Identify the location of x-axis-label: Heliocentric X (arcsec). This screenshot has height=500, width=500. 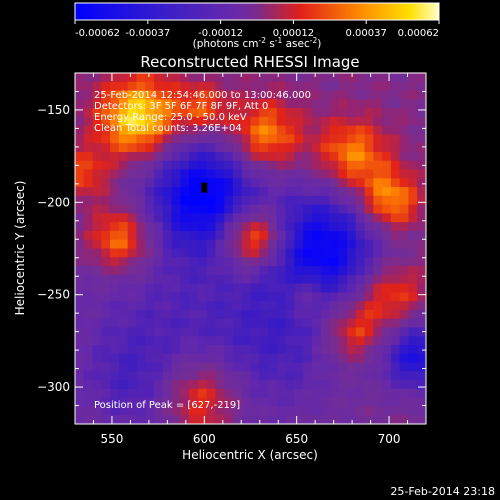
(250, 455).